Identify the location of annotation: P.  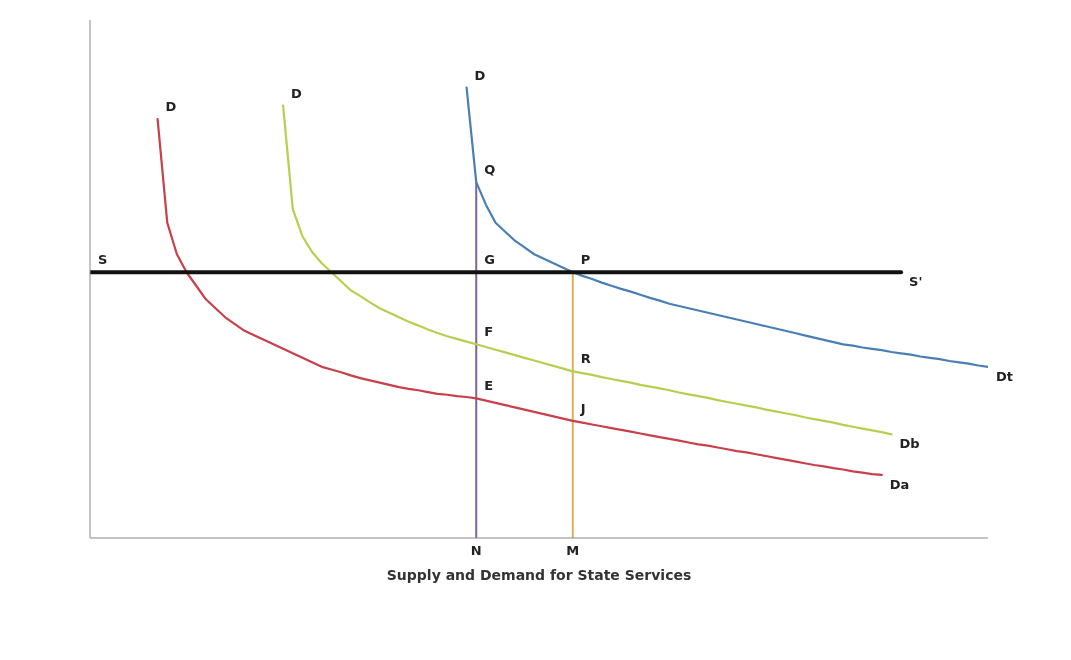
(585, 260).